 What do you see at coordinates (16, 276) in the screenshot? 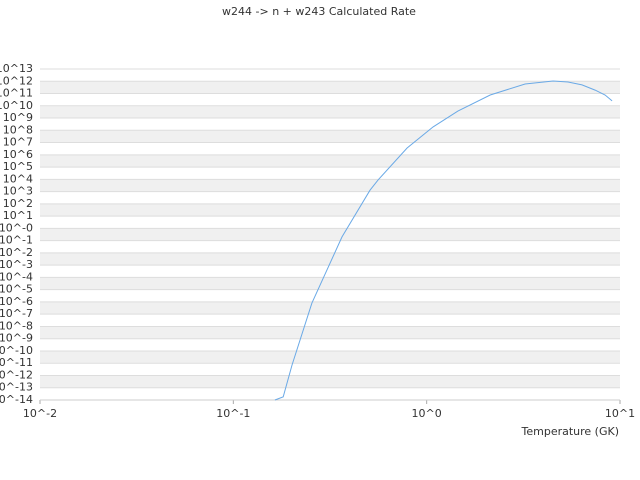
I see `y-tick-label: 10^-4` at bounding box center [16, 276].